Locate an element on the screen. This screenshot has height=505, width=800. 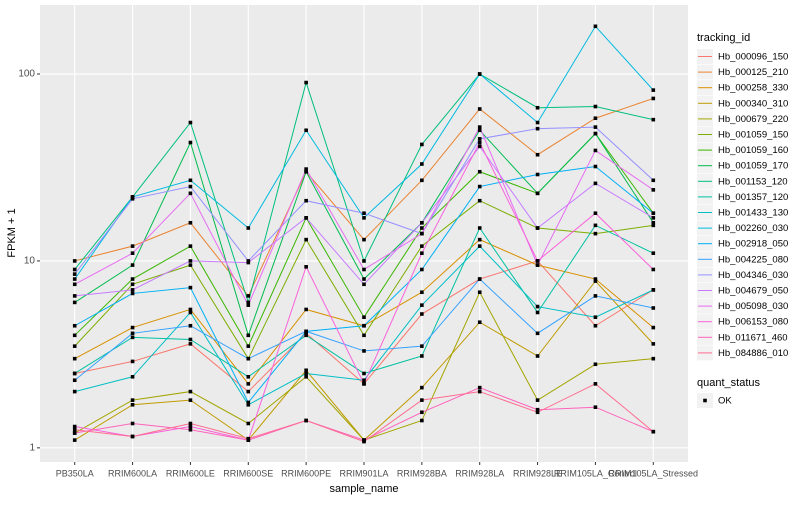
legend-title: tracking_id is located at coordinates (723, 38).